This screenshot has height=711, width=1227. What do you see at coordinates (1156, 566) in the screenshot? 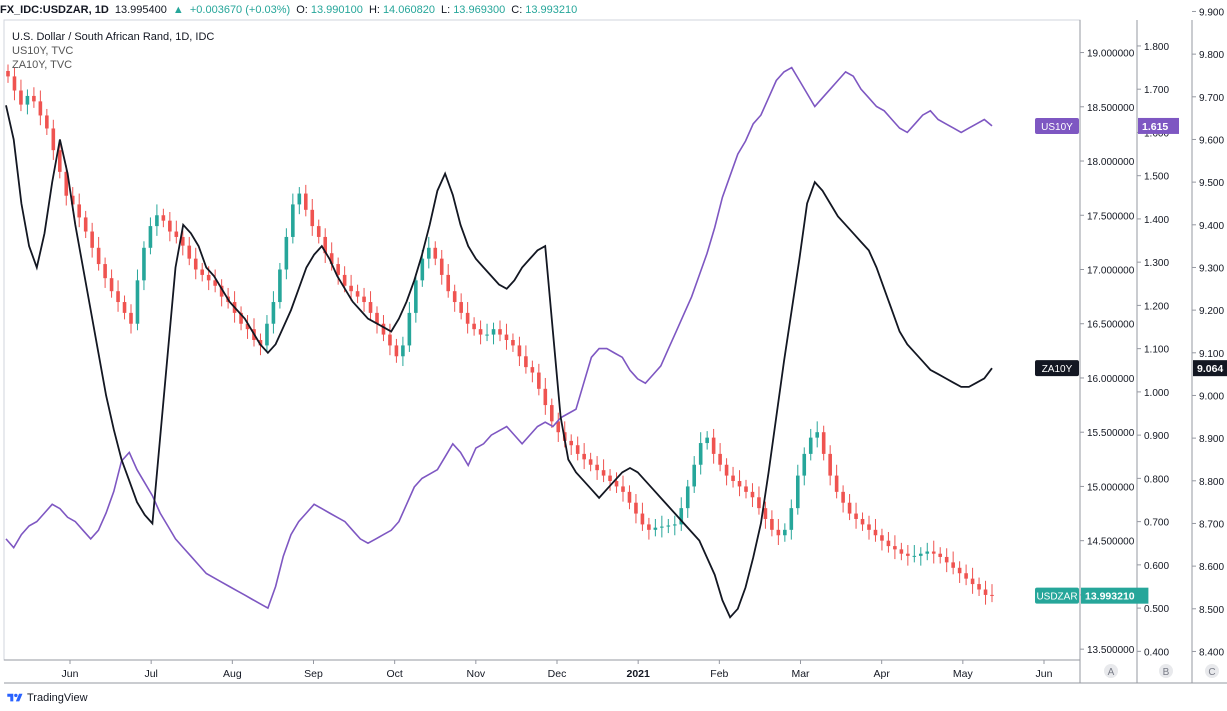
I see `axis-B-tick-label: 0.600` at bounding box center [1156, 566].